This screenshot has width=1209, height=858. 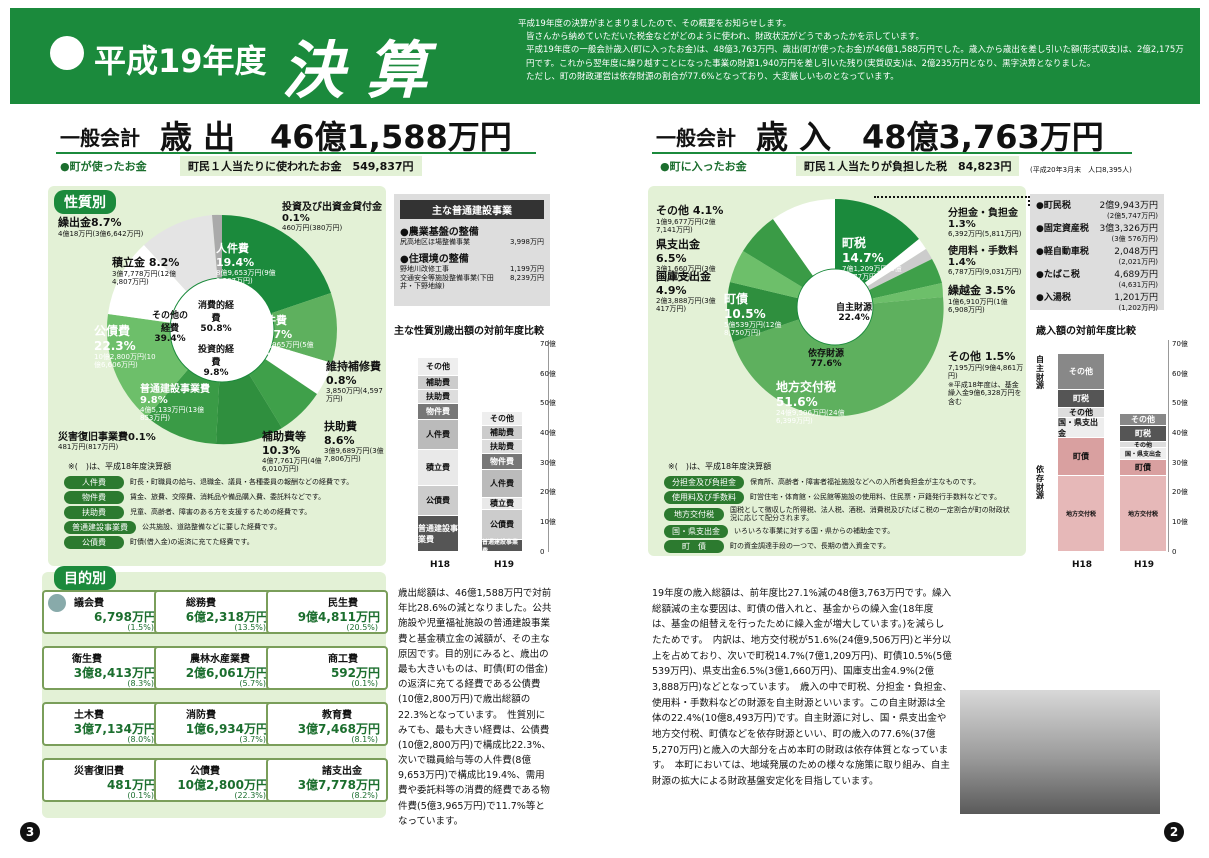 What do you see at coordinates (654, 24) in the screenshot?
I see `intro-p1: 平成19年度の決算がまとまりましたので、その概要をお知らせします。` at bounding box center [654, 24].